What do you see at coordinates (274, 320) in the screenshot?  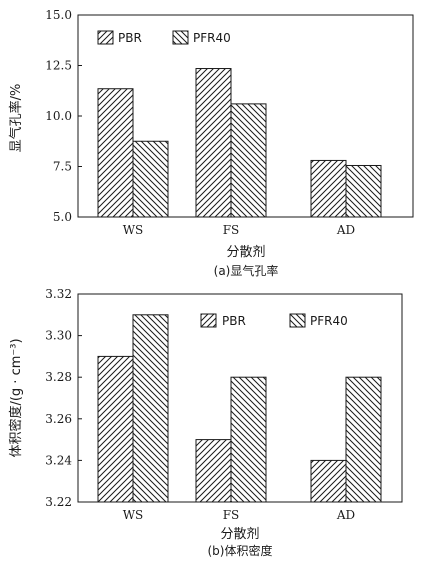 I see `chart-b-legend: PBR PFR40` at bounding box center [274, 320].